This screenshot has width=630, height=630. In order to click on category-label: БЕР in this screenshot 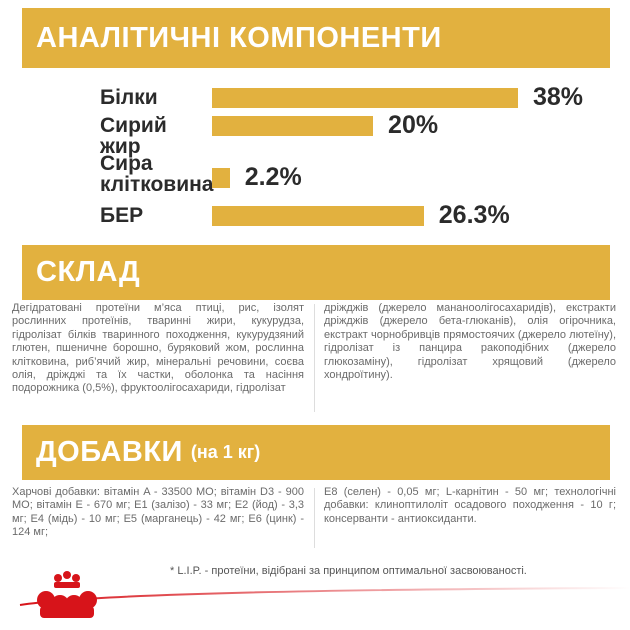, I will do `click(122, 215)`.